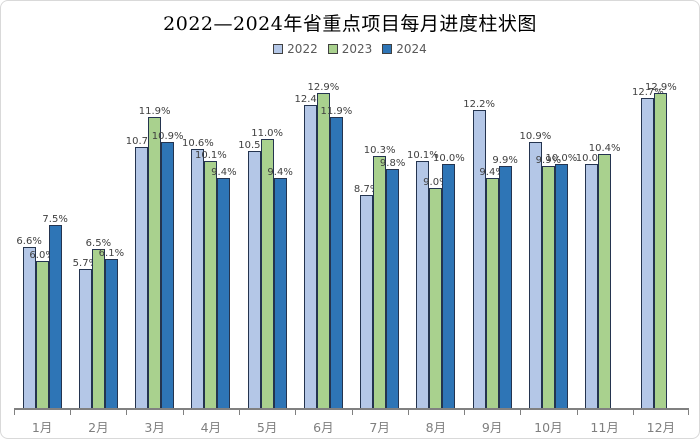 The width and height of the screenshot is (700, 439). I want to click on x-axis-label: 7月, so click(379, 427).